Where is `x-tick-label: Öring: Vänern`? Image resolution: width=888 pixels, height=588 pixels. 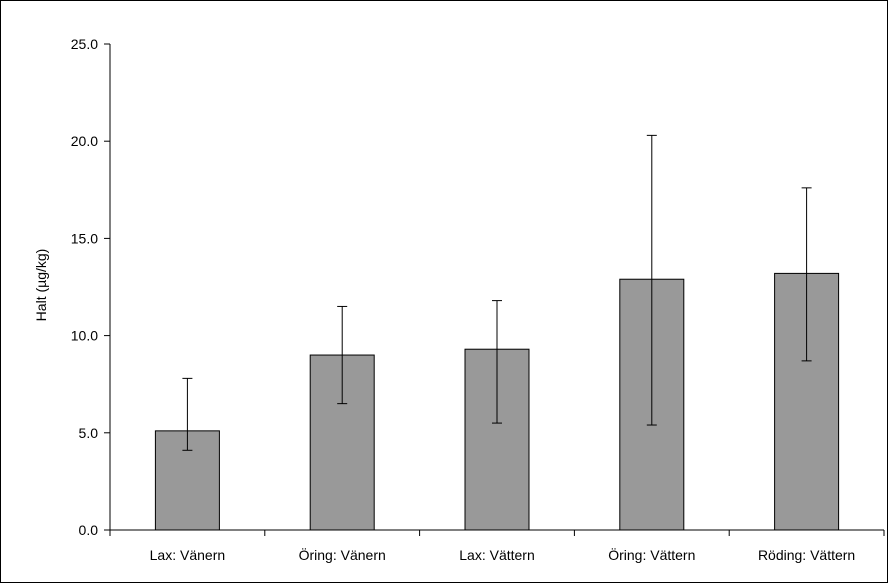
x-tick-label: Öring: Vänern is located at coordinates (342, 554).